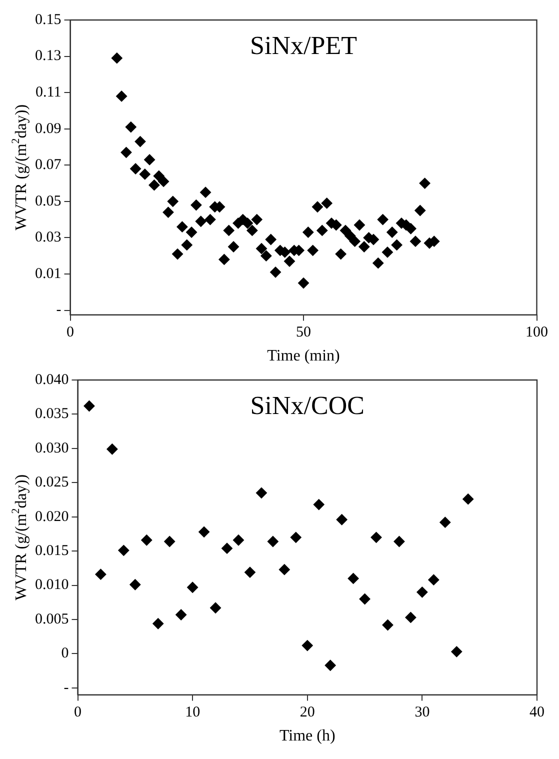 The image size is (559, 759). Describe the element at coordinates (307, 736) in the screenshot. I see `x-axis-title: Time (h)` at that location.